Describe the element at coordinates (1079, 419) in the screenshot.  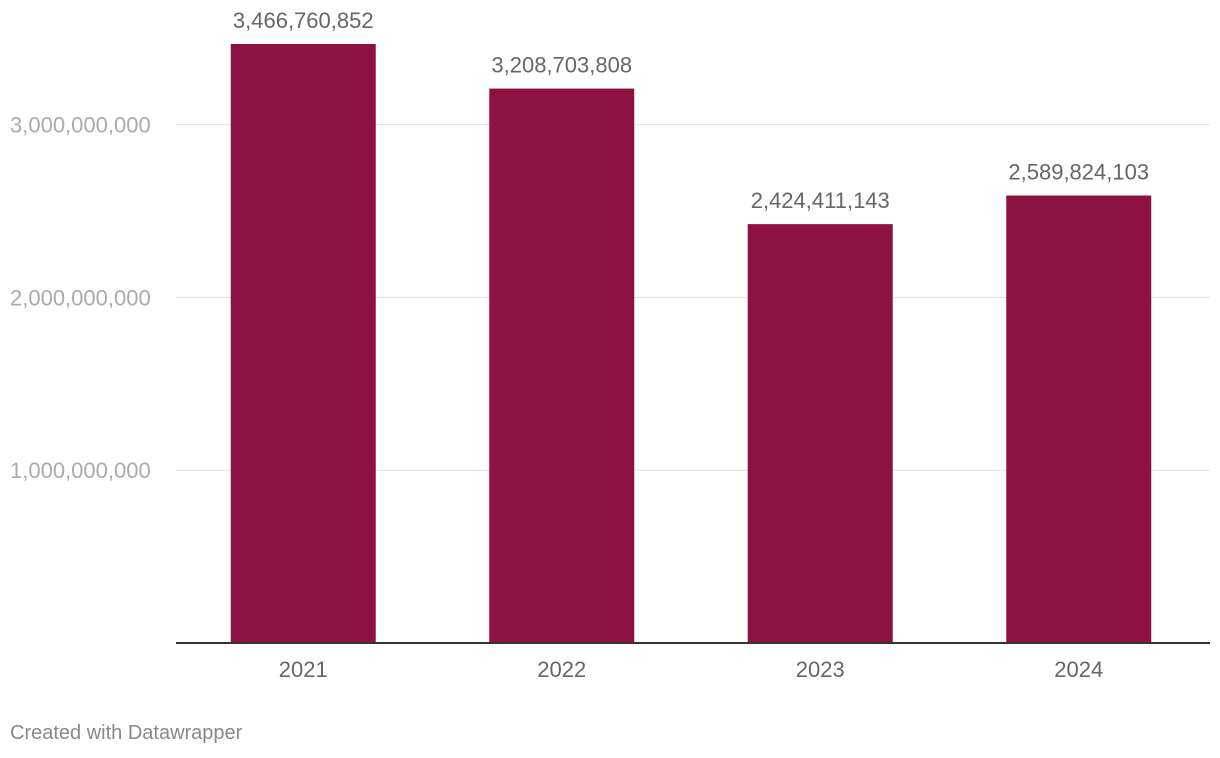
I see `bar-2024` at that location.